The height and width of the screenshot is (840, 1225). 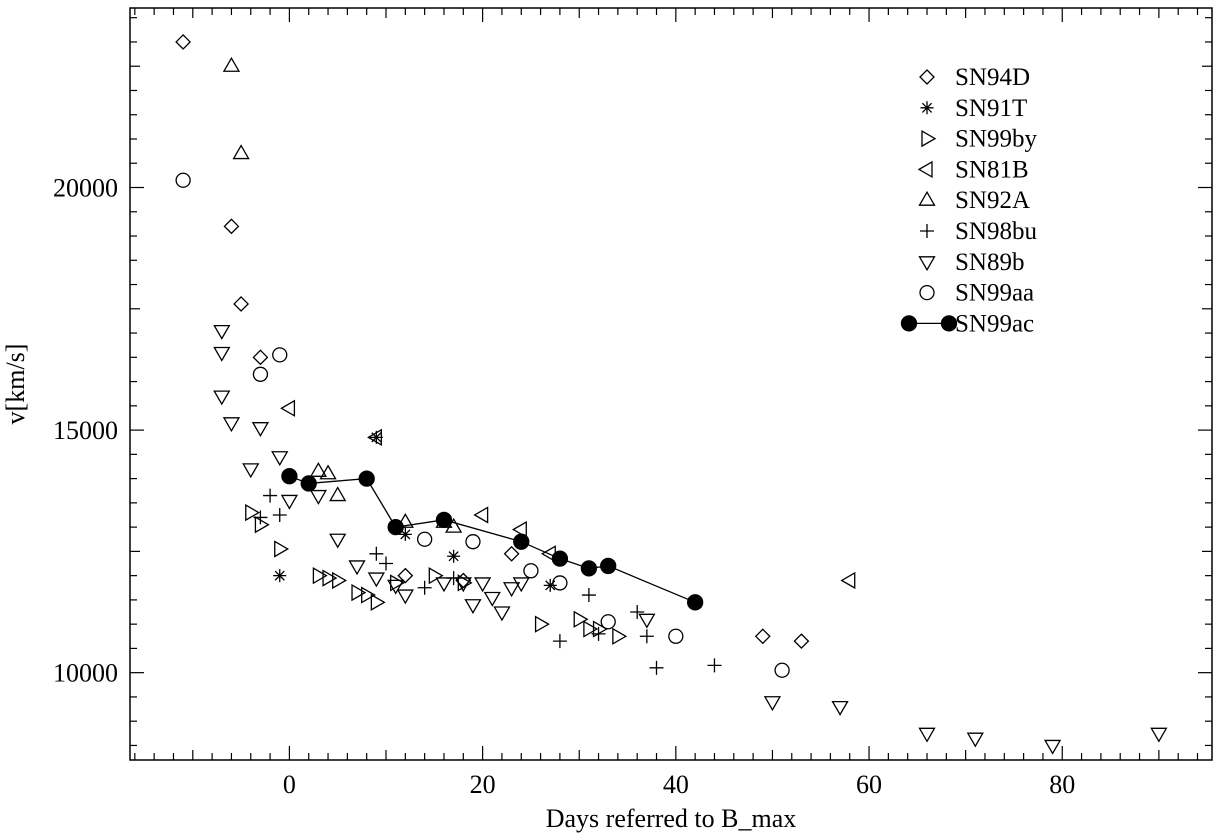 What do you see at coordinates (994, 293) in the screenshot?
I see `legend-label: SN99aa` at bounding box center [994, 293].